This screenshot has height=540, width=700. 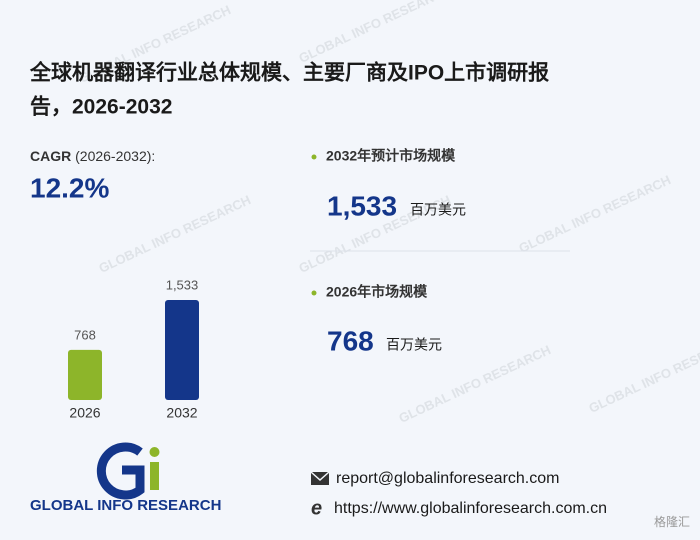 What do you see at coordinates (120, 471) in the screenshot?
I see `logo-g` at bounding box center [120, 471].